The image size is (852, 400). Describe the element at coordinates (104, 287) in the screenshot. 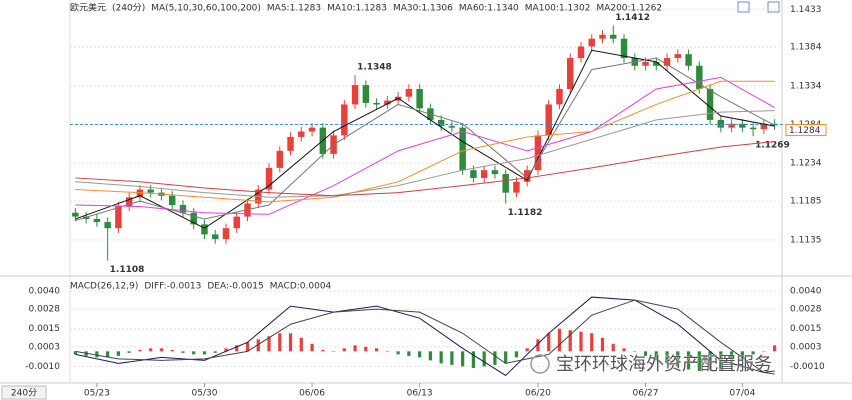

I see `legend-label: MACD(26,12,9)` at that location.